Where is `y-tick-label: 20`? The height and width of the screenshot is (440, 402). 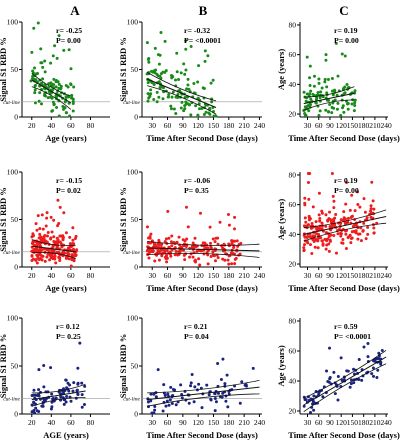
y-tick-label: 20 is located at coordinates (293, 411).